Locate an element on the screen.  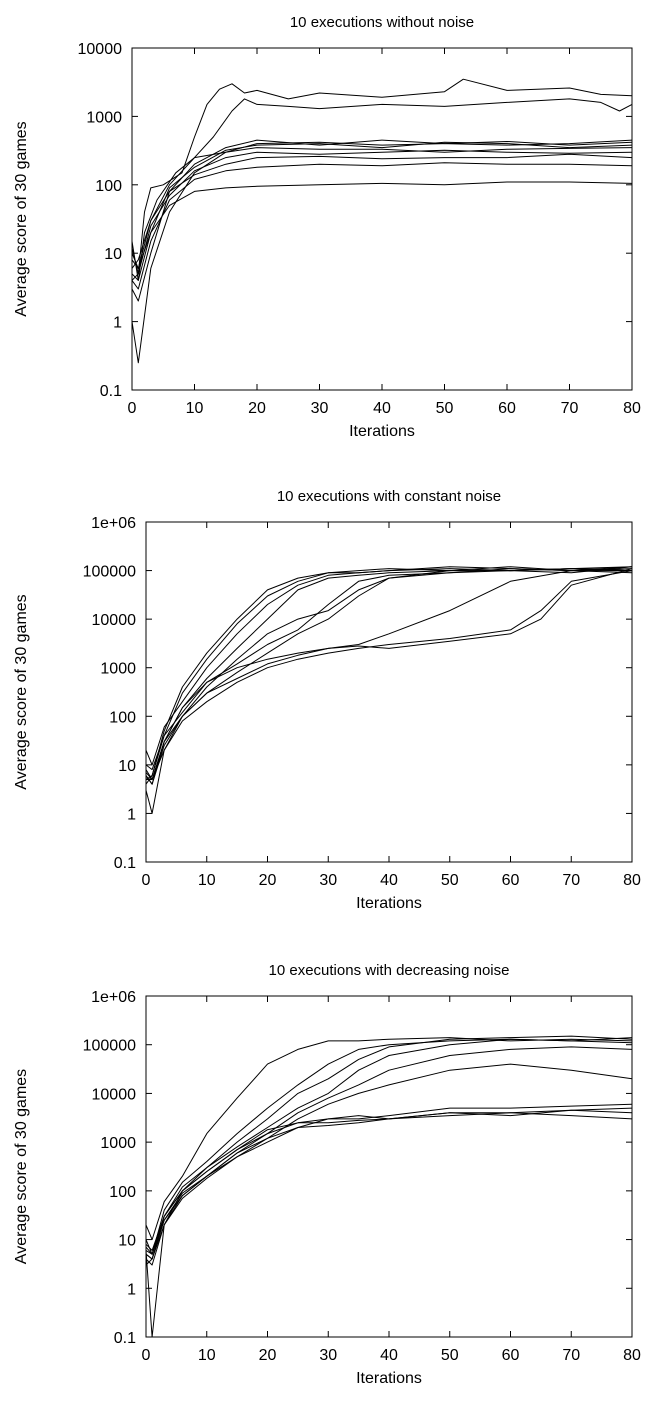
chart-title: 10 executions without noise is located at coordinates (382, 22).